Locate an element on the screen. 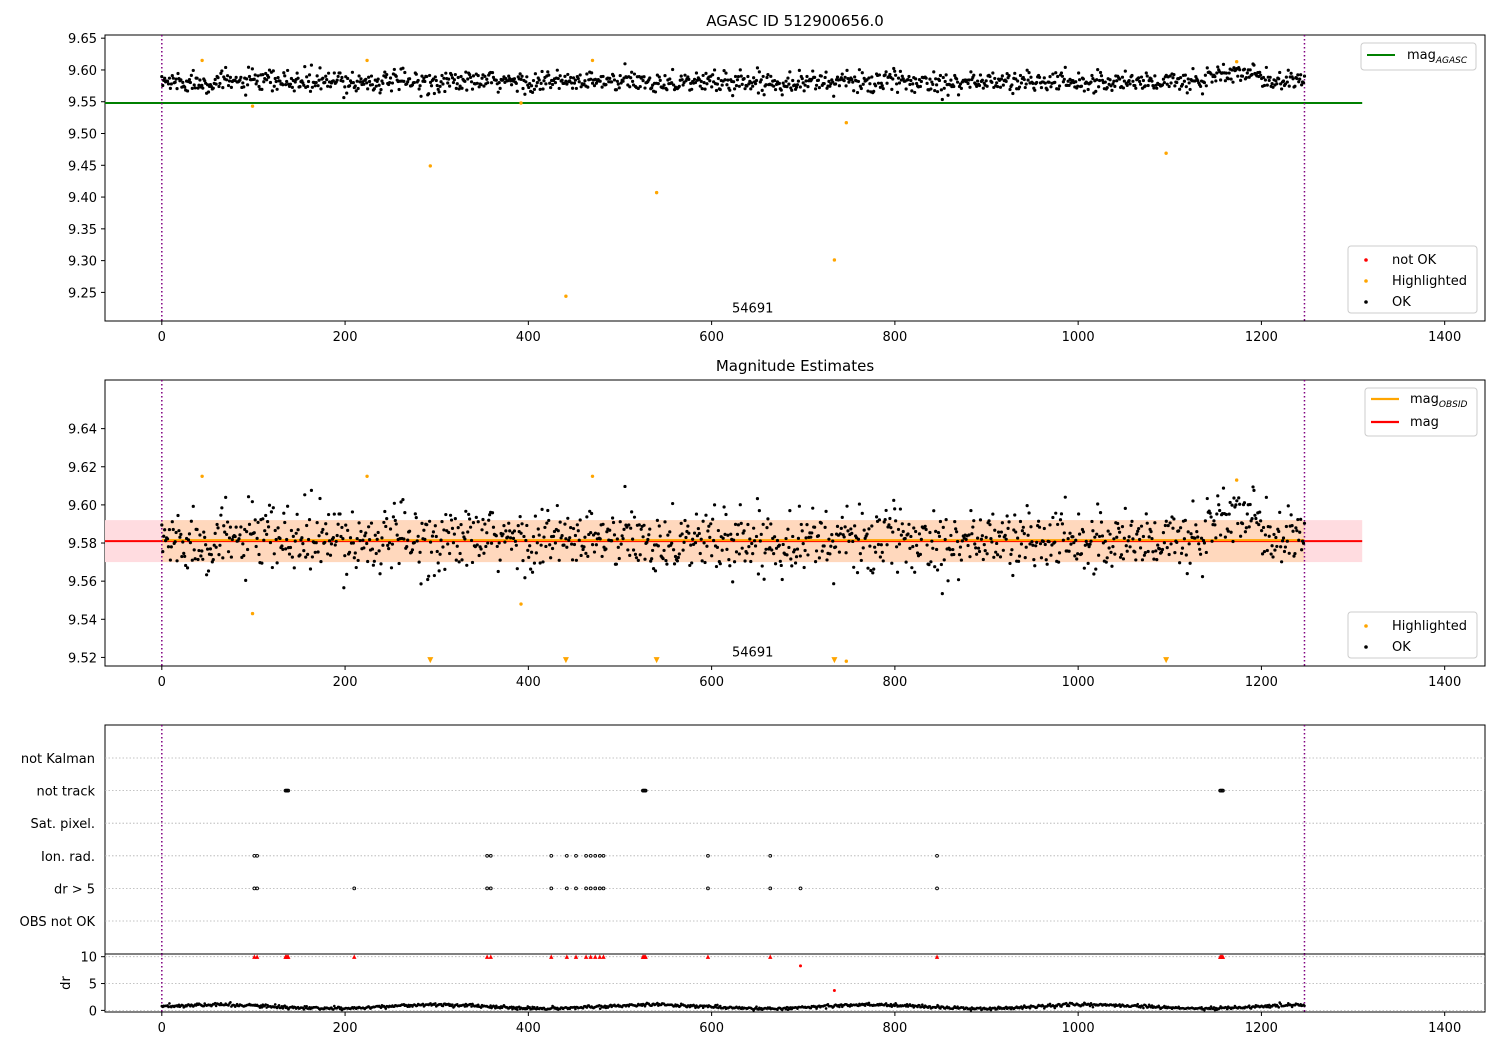  dr-capped-marker is located at coordinates (257, 956).